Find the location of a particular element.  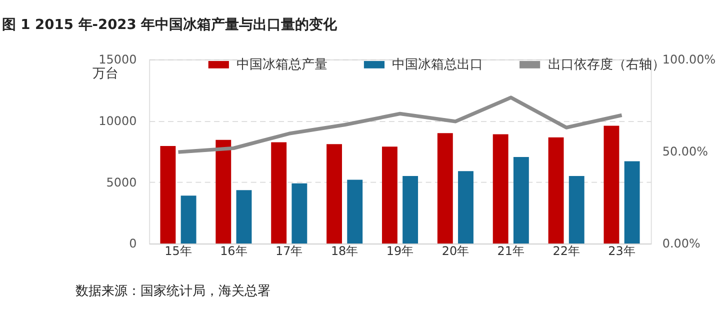

x-tick-label: 18年 is located at coordinates (344, 251).